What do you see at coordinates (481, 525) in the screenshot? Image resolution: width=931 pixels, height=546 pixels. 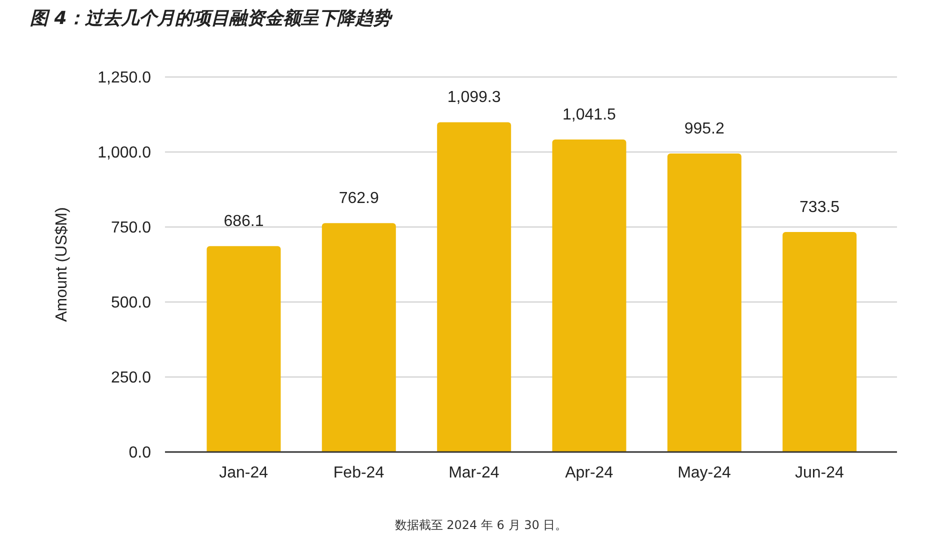 I see `text: 数据截至 2024 年 6 月 30 日。` at bounding box center [481, 525].